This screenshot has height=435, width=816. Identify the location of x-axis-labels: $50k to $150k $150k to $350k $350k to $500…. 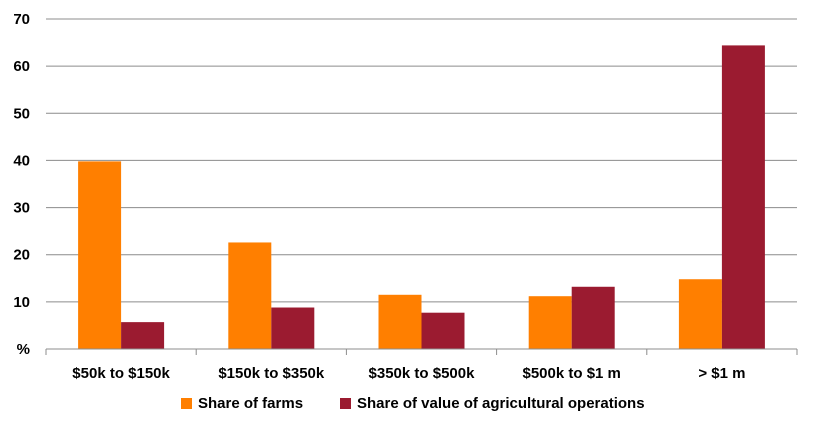
(408, 373).